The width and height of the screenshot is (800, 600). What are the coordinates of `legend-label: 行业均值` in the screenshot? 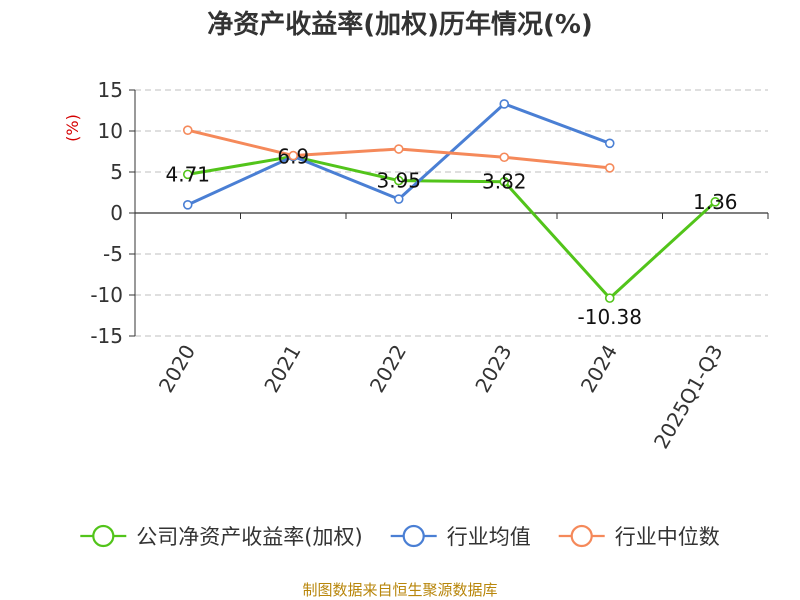 It's located at (489, 537).